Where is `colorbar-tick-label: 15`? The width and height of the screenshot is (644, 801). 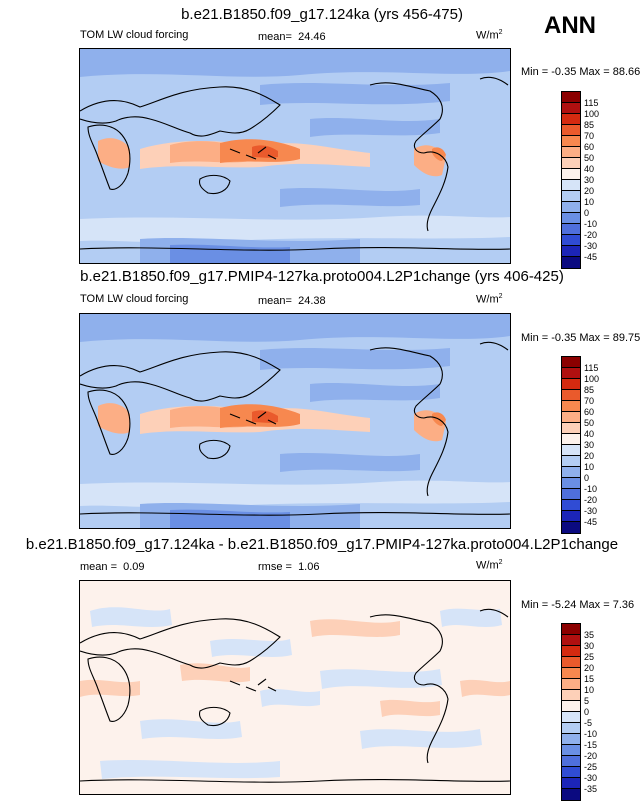 colorbar-tick-label: 15 is located at coordinates (589, 679).